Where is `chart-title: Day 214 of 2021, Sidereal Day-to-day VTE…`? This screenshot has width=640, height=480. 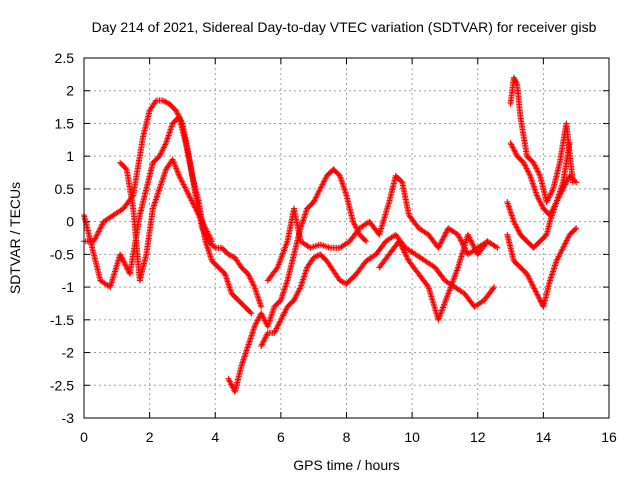 chart-title: Day 214 of 2021, Sidereal Day-to-day VTE… is located at coordinates (344, 27).